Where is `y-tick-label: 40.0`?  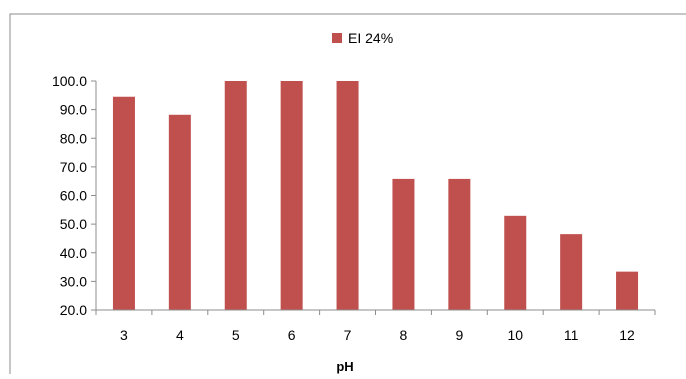
y-tick-label: 40.0 is located at coordinates (73, 253).